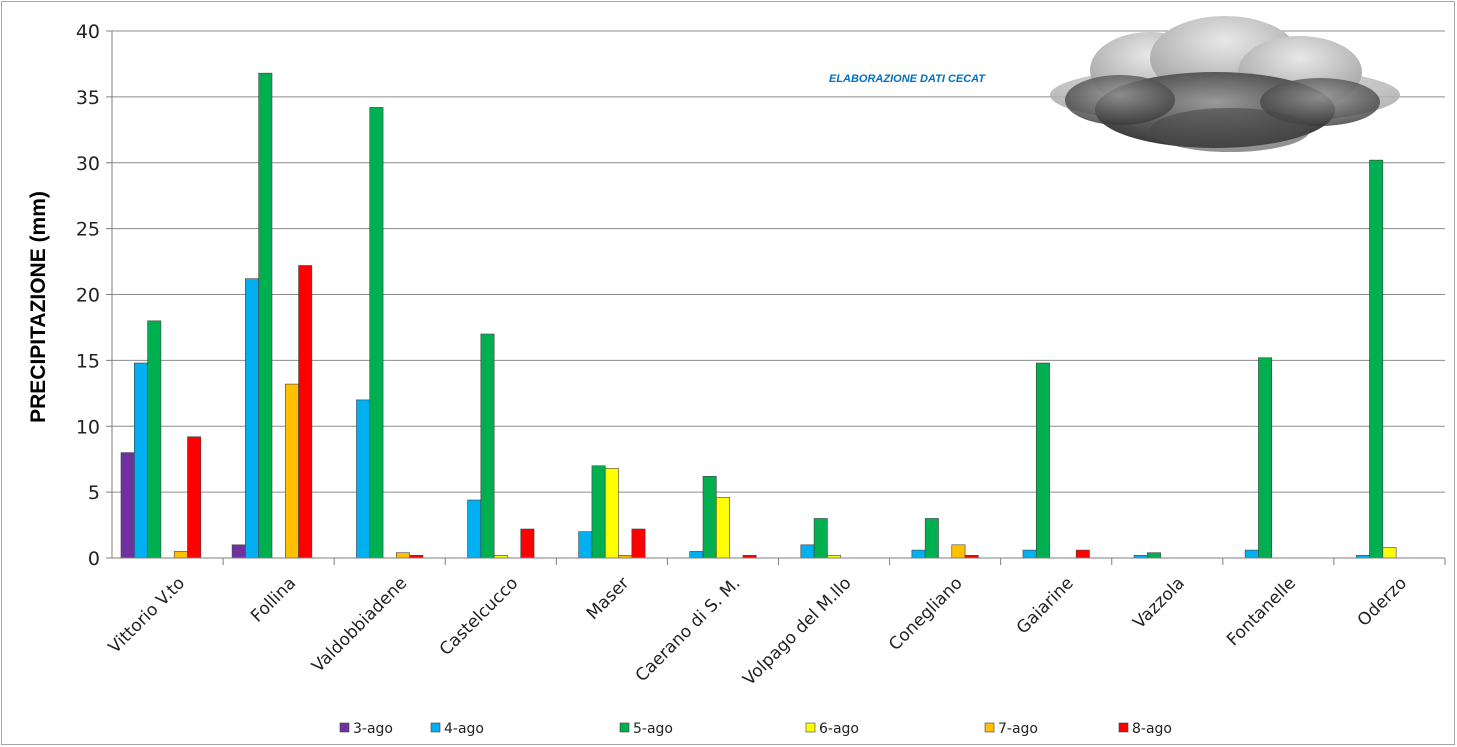  Describe the element at coordinates (653, 729) in the screenshot. I see `legend-label-5-ago: 5-ago` at that location.